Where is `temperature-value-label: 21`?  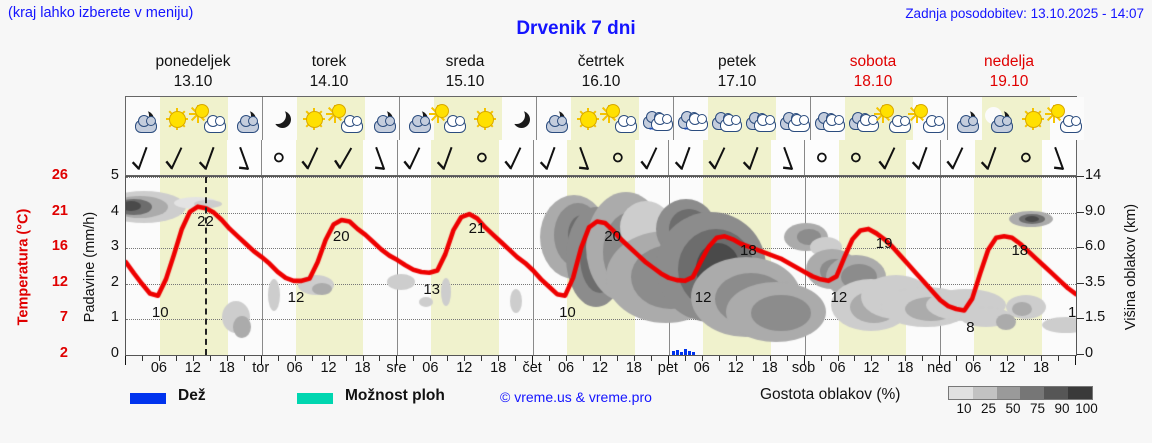
temperature-value-label: 21 is located at coordinates (477, 229).